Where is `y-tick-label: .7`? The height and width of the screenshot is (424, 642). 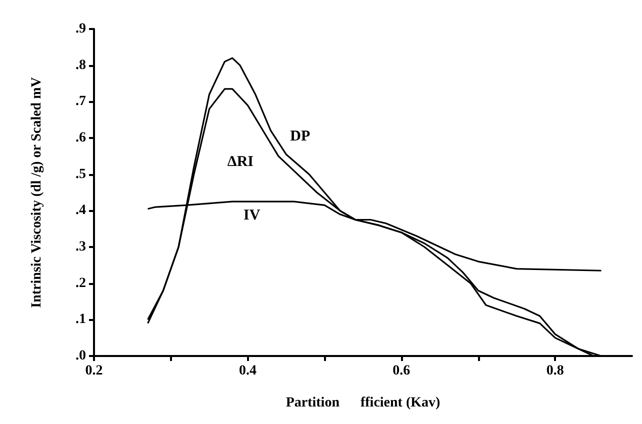
y-tick-label: .7 is located at coordinates (81, 102).